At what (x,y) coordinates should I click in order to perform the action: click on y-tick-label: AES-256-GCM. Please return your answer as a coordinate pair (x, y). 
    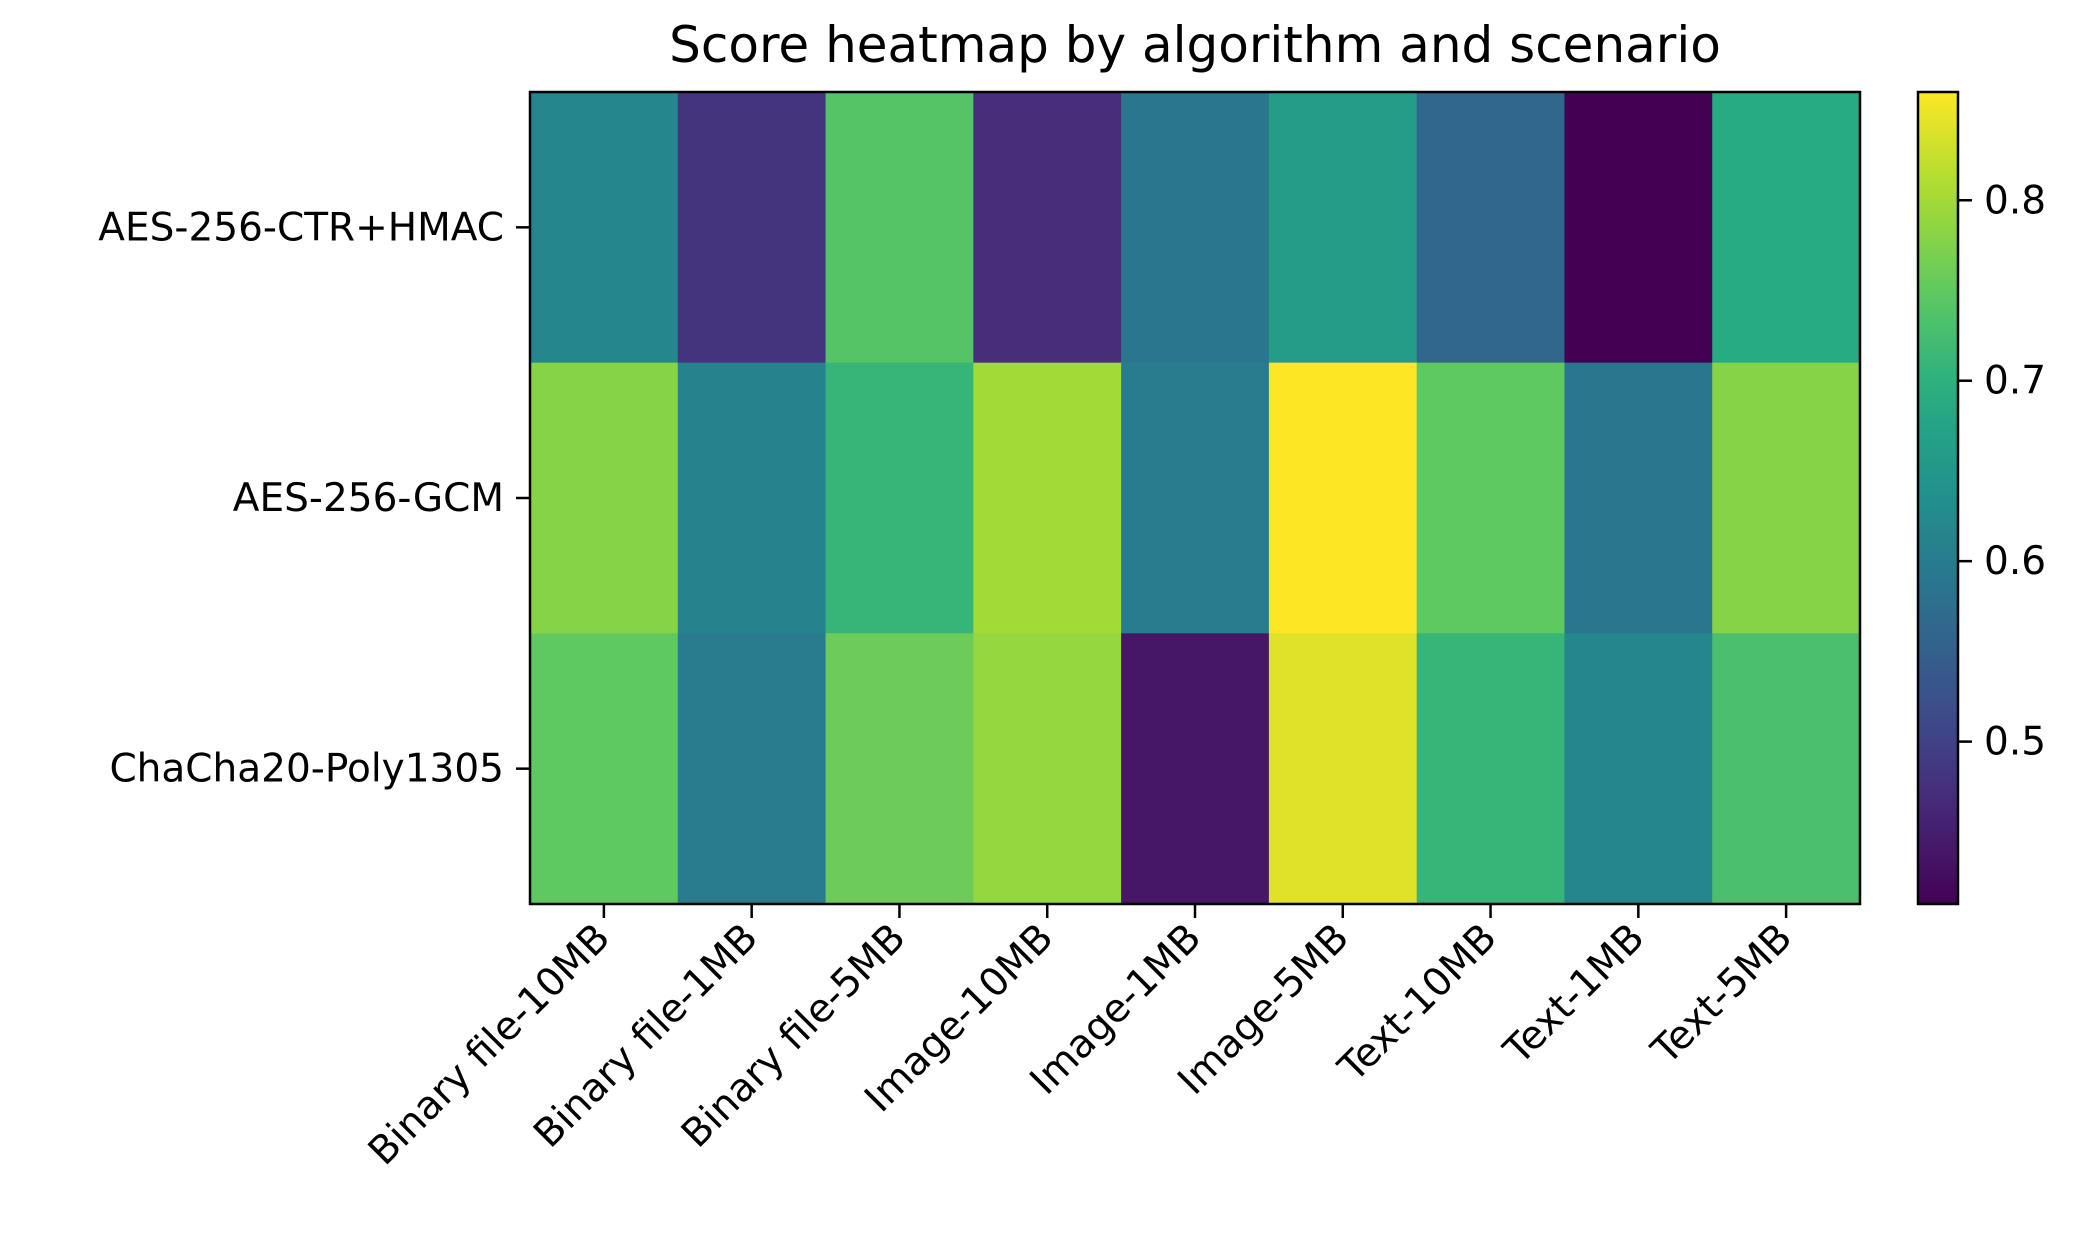
    Looking at the image, I should click on (368, 498).